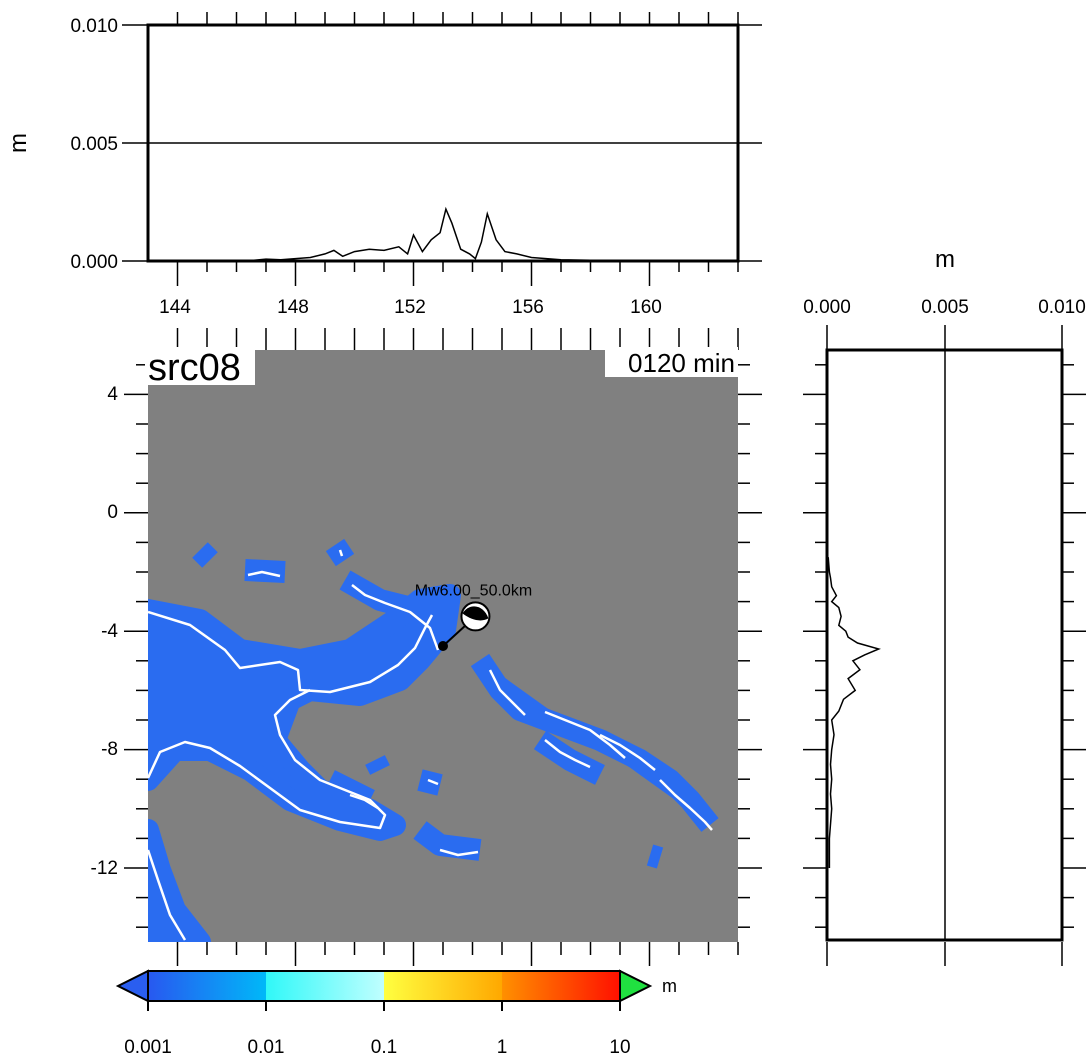 Image resolution: width=1088 pixels, height=1060 pixels. I want to click on time-label: 0120 min, so click(681, 363).